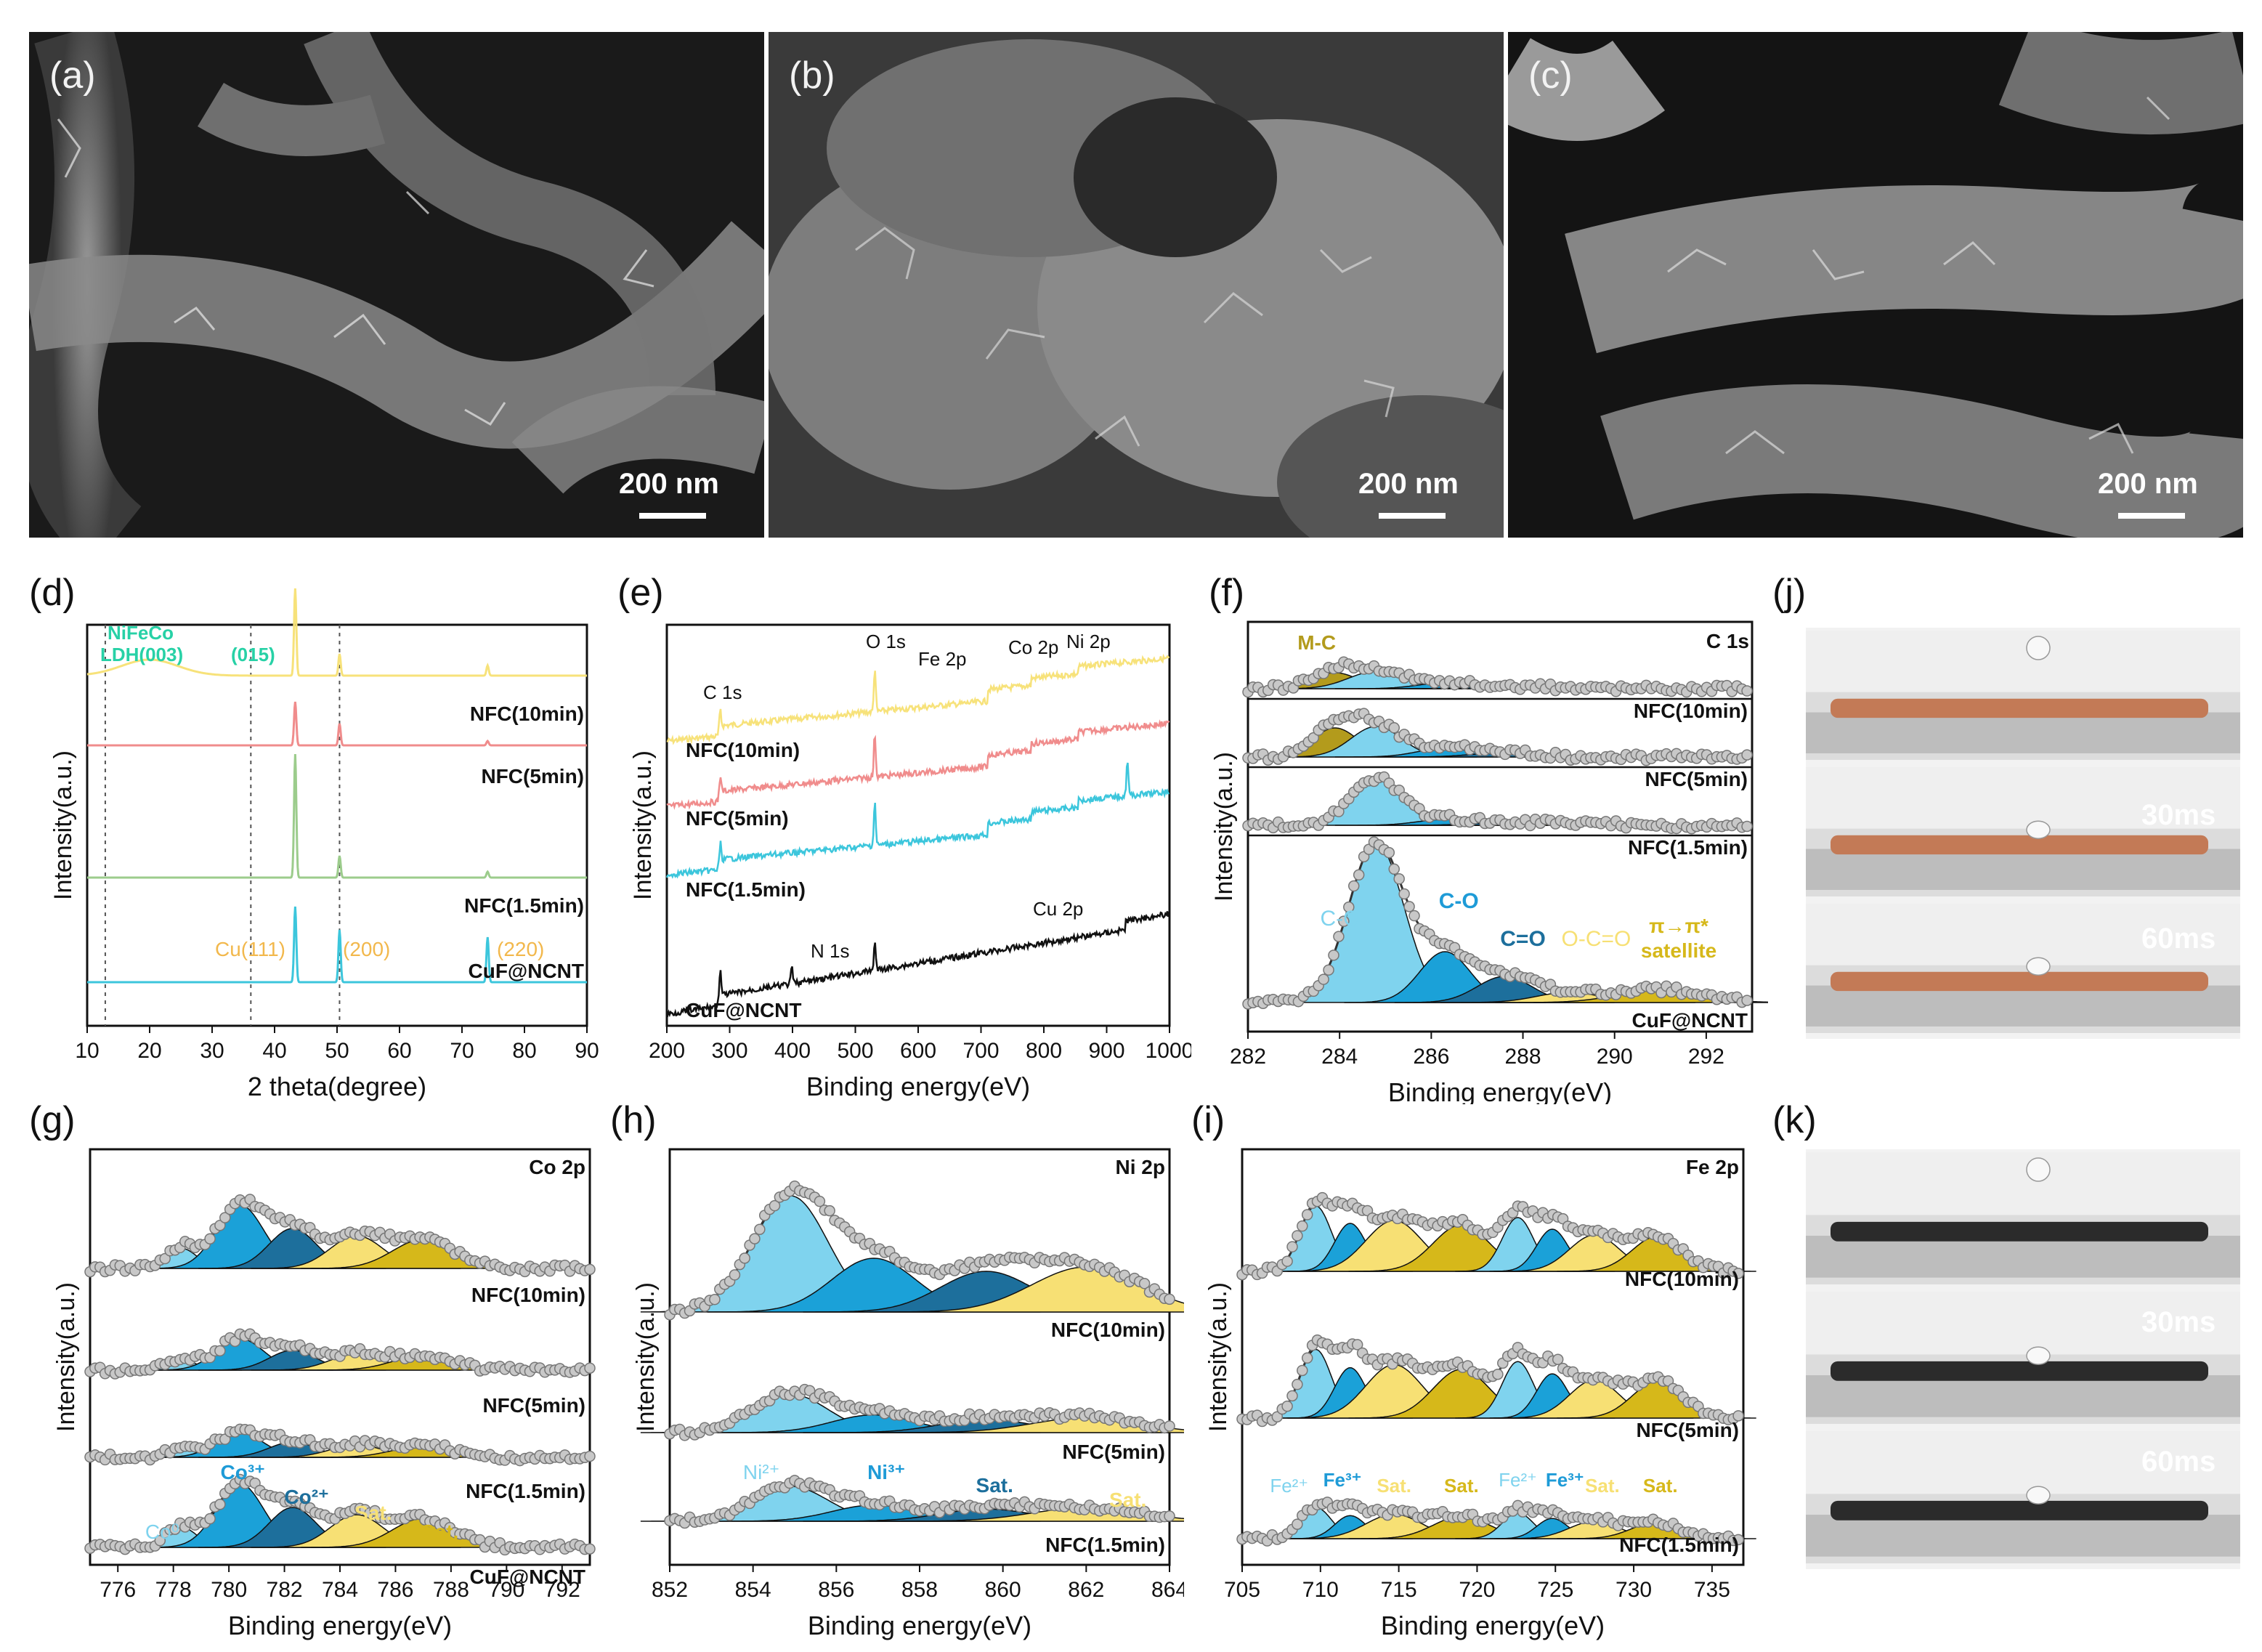 The image size is (2262, 1652). I want to click on sem-image-b: (b) 200 nm, so click(1136, 285).